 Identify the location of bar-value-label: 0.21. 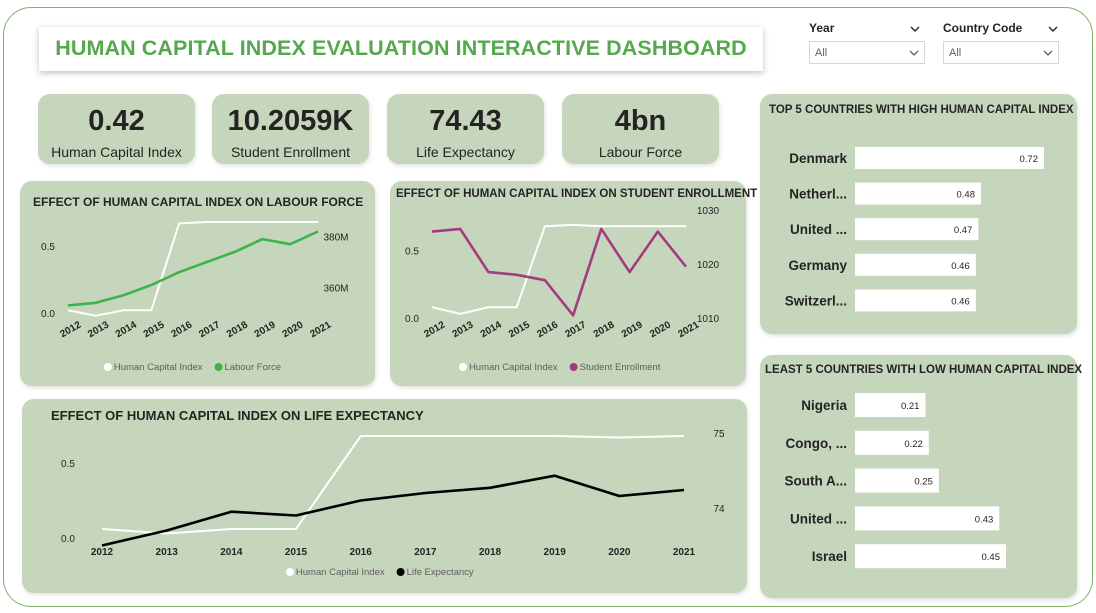
(910, 406).